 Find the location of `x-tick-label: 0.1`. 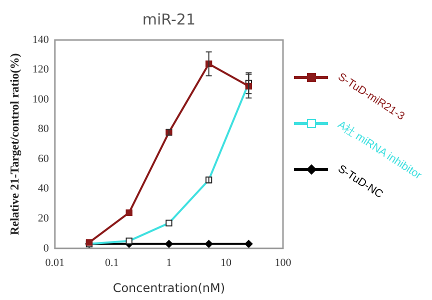

x-tick-label: 0.1 is located at coordinates (112, 262).